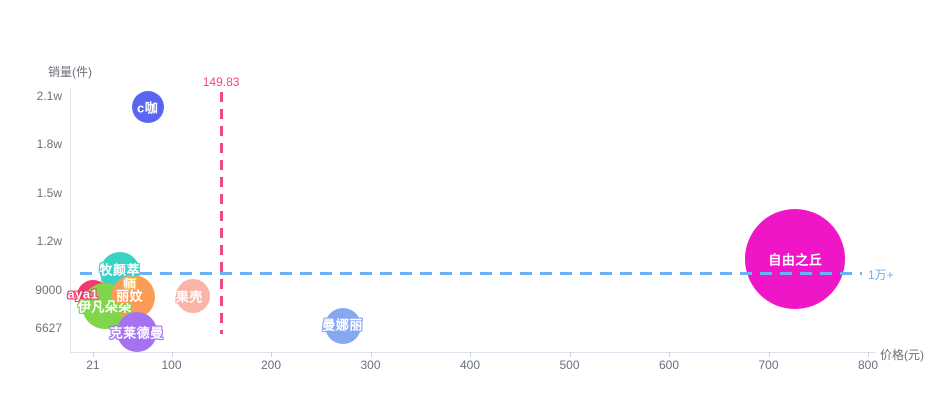 This screenshot has width=946, height=406. Describe the element at coordinates (881, 274) in the screenshot. I see `markline-horizontal-label: 1万+` at that location.